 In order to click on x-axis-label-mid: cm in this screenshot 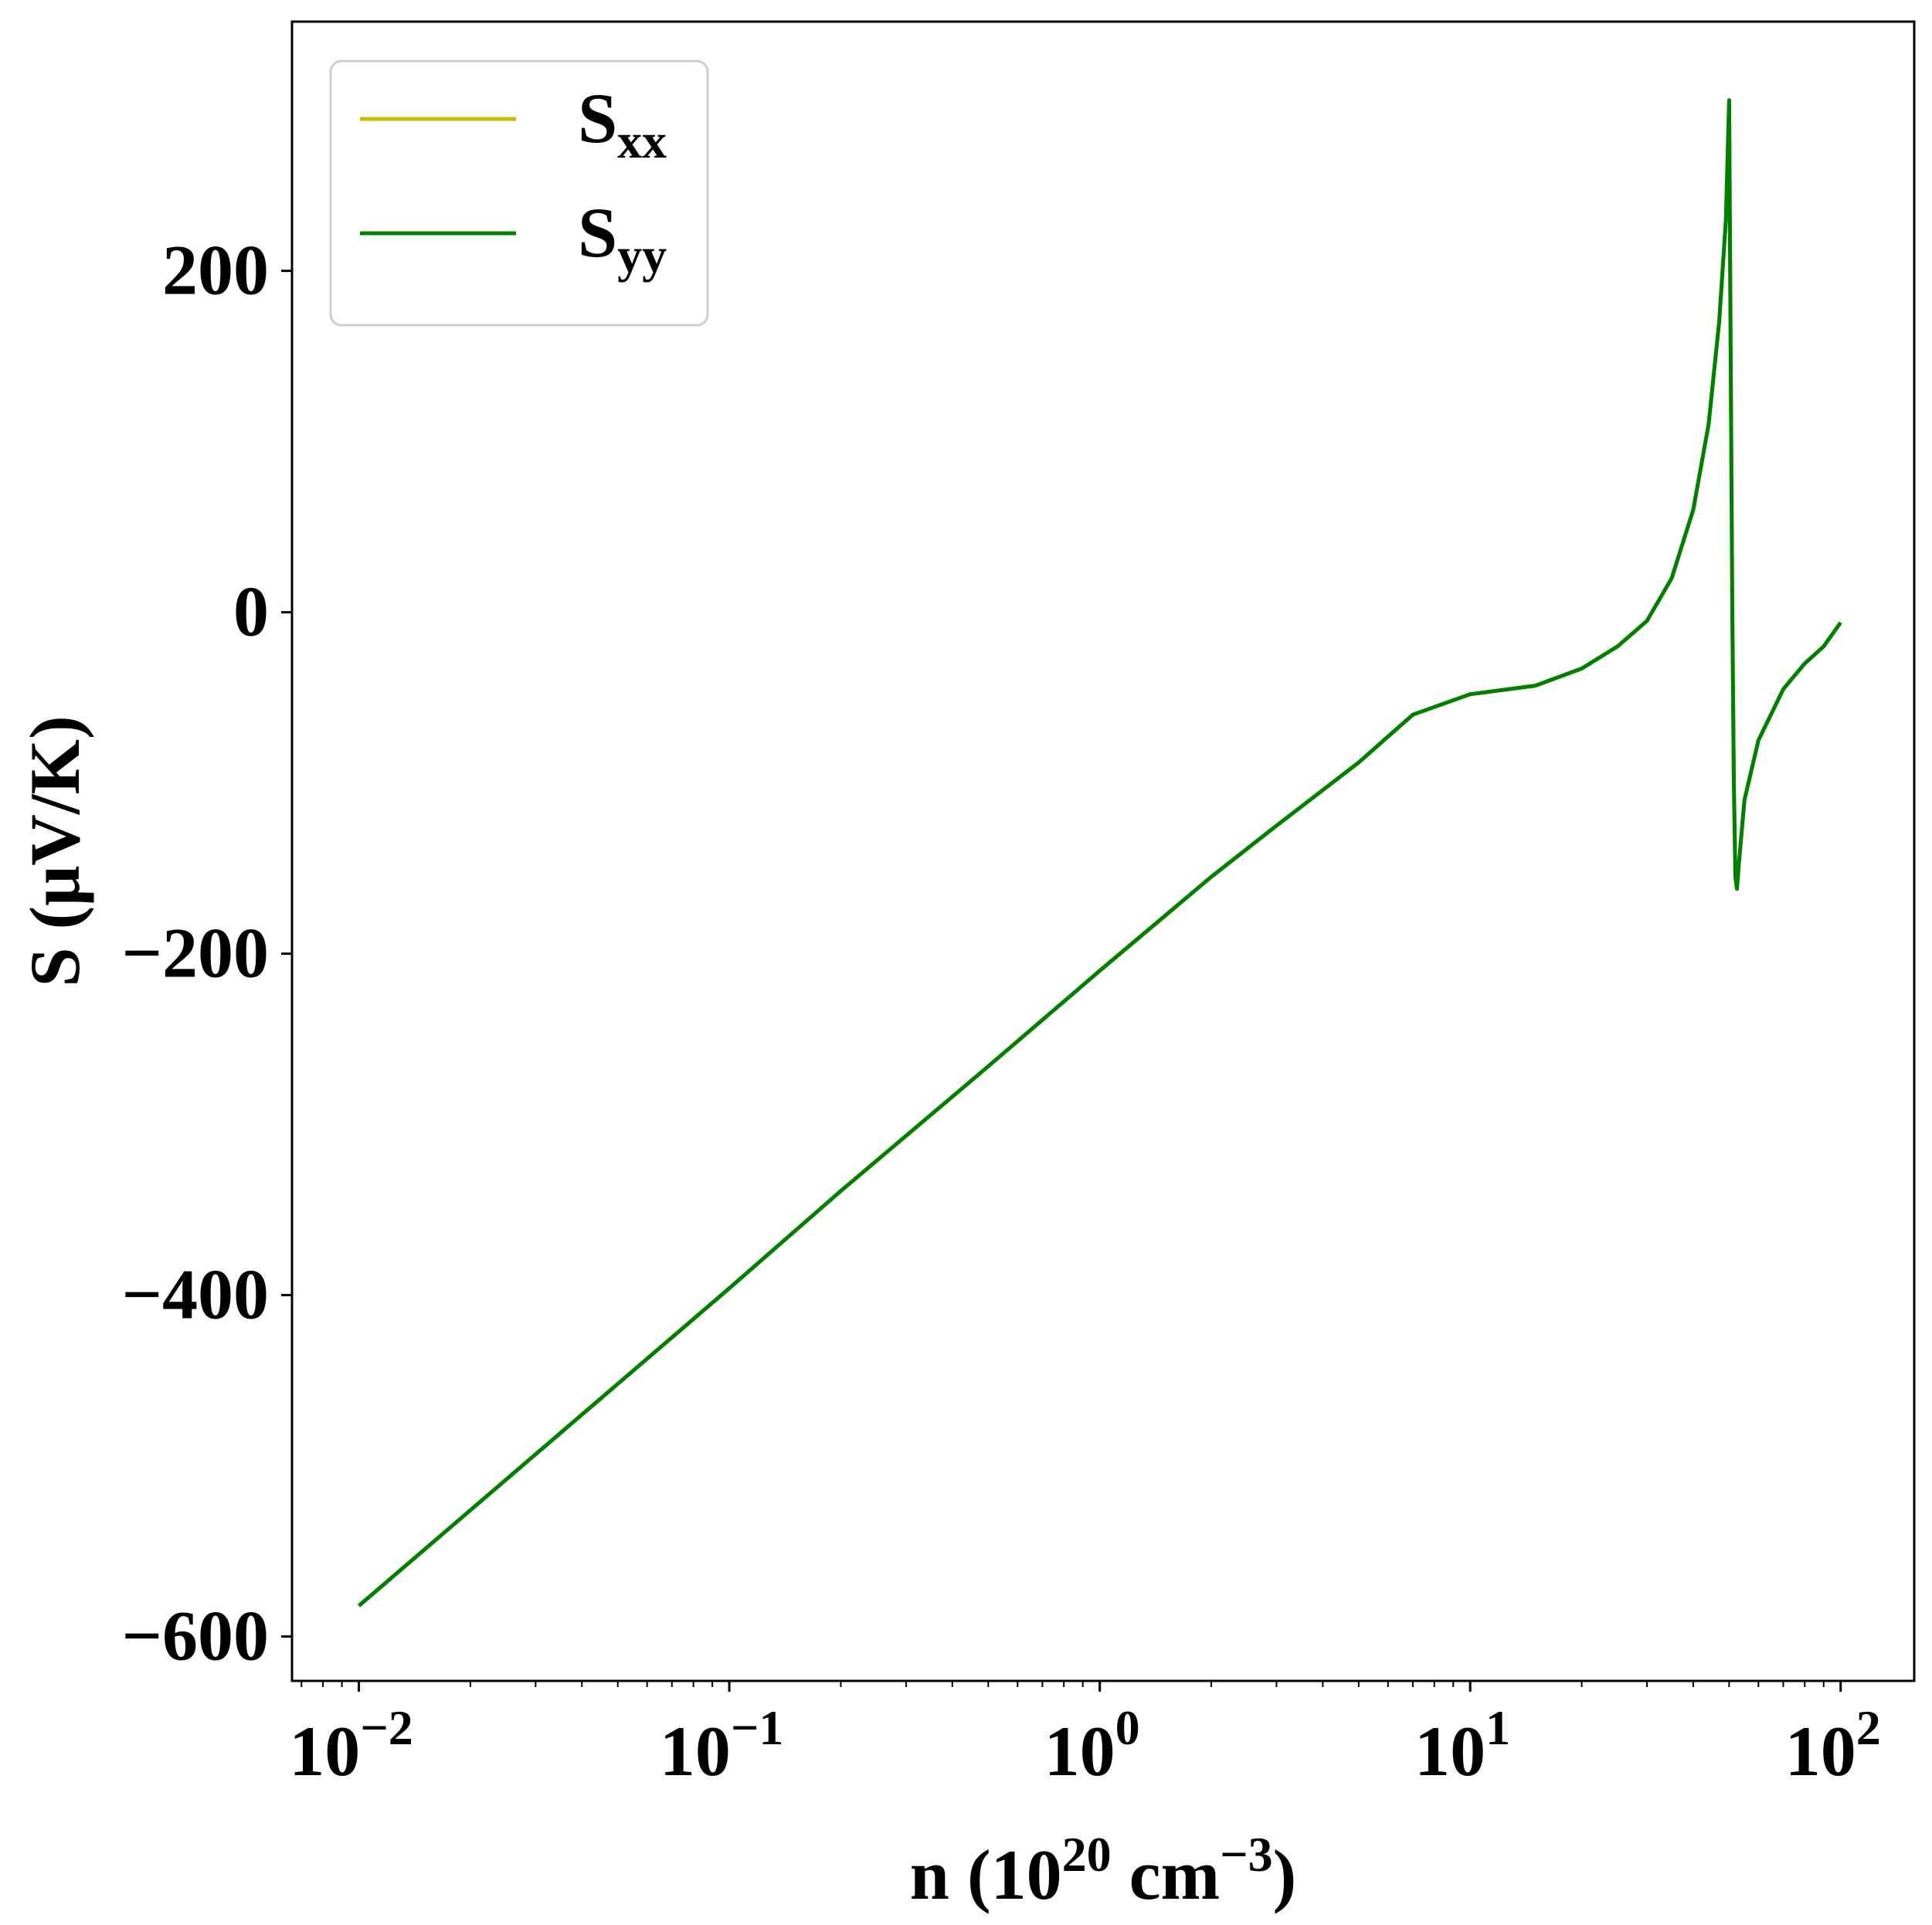, I will do `click(1166, 1874)`.